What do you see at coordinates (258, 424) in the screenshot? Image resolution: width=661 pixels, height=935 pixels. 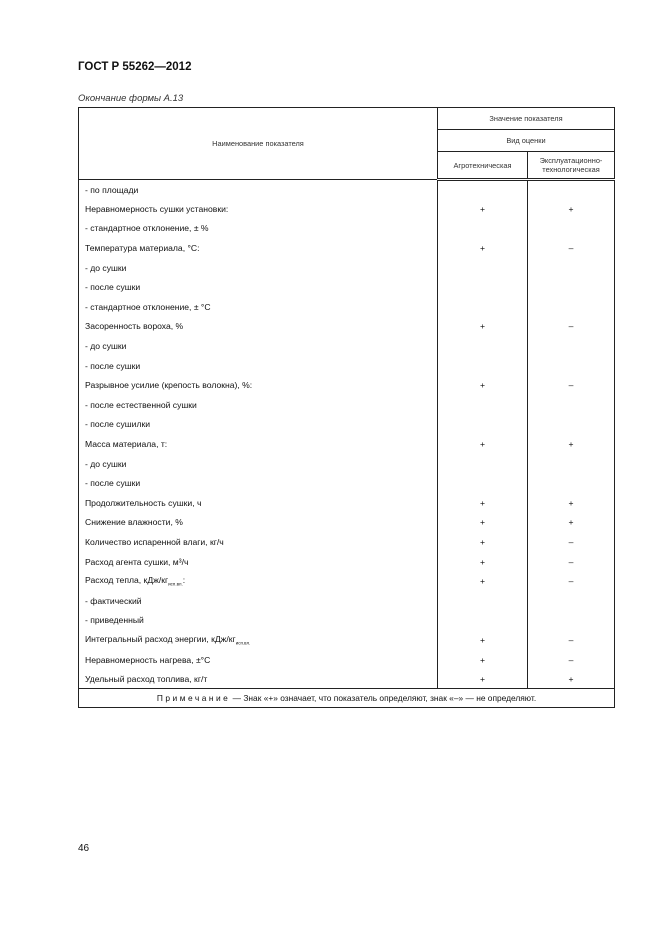 I see `indicator-name: - после сушилки` at bounding box center [258, 424].